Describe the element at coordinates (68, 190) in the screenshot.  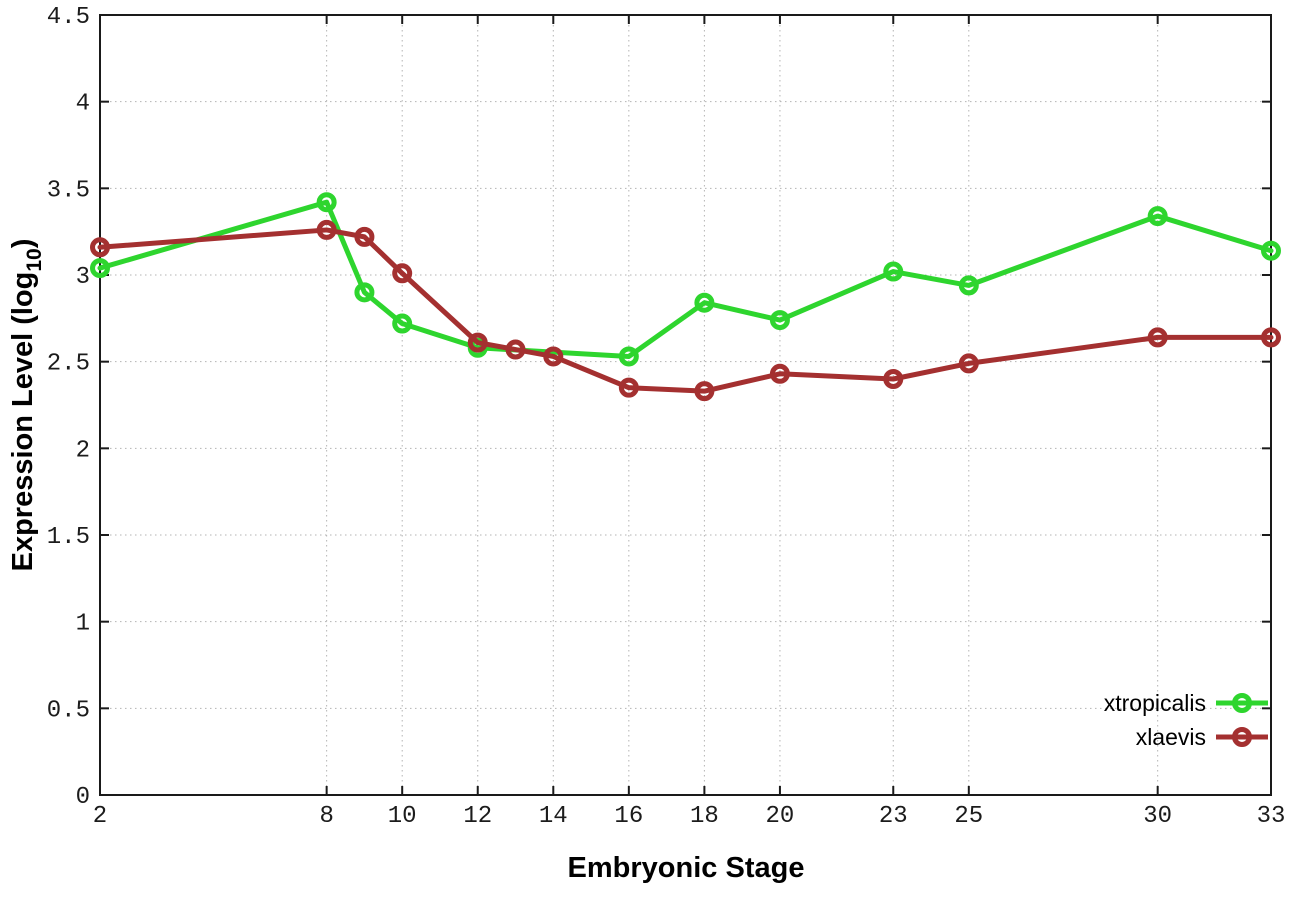
I see `y-tick-label: 3.5` at that location.